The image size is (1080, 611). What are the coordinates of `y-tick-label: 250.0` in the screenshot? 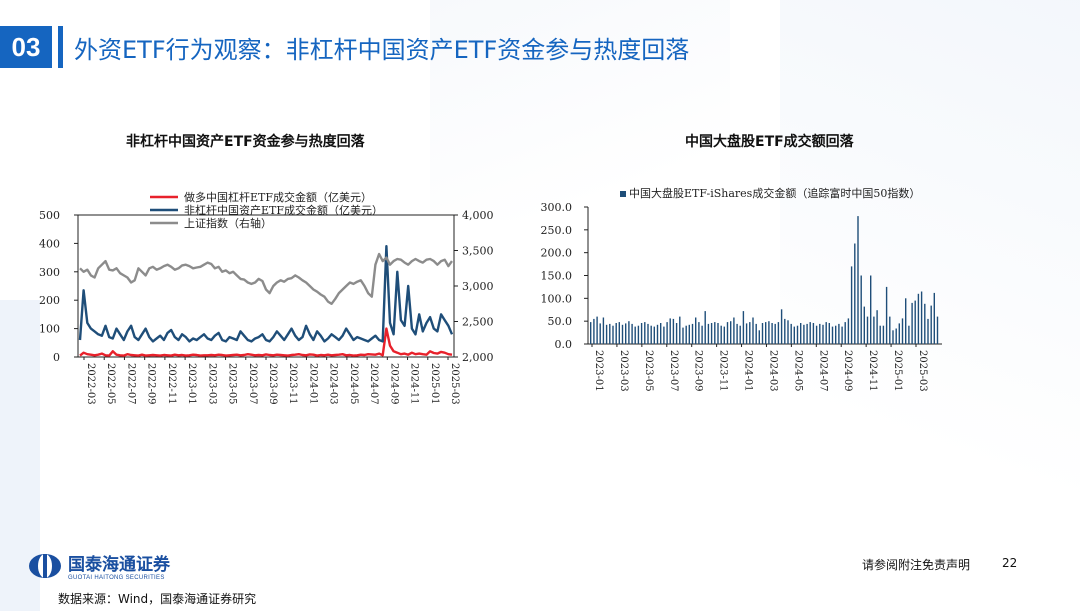 It's located at (557, 230).